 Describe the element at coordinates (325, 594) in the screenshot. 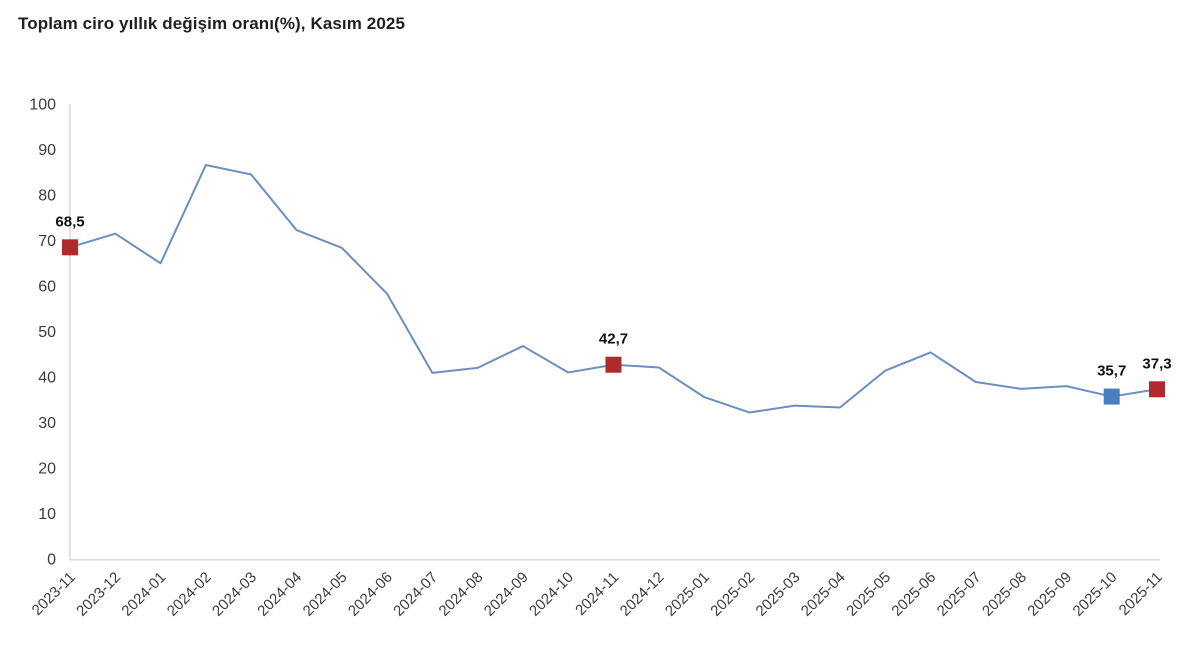

I see `x-tick-label: 2024-05` at that location.